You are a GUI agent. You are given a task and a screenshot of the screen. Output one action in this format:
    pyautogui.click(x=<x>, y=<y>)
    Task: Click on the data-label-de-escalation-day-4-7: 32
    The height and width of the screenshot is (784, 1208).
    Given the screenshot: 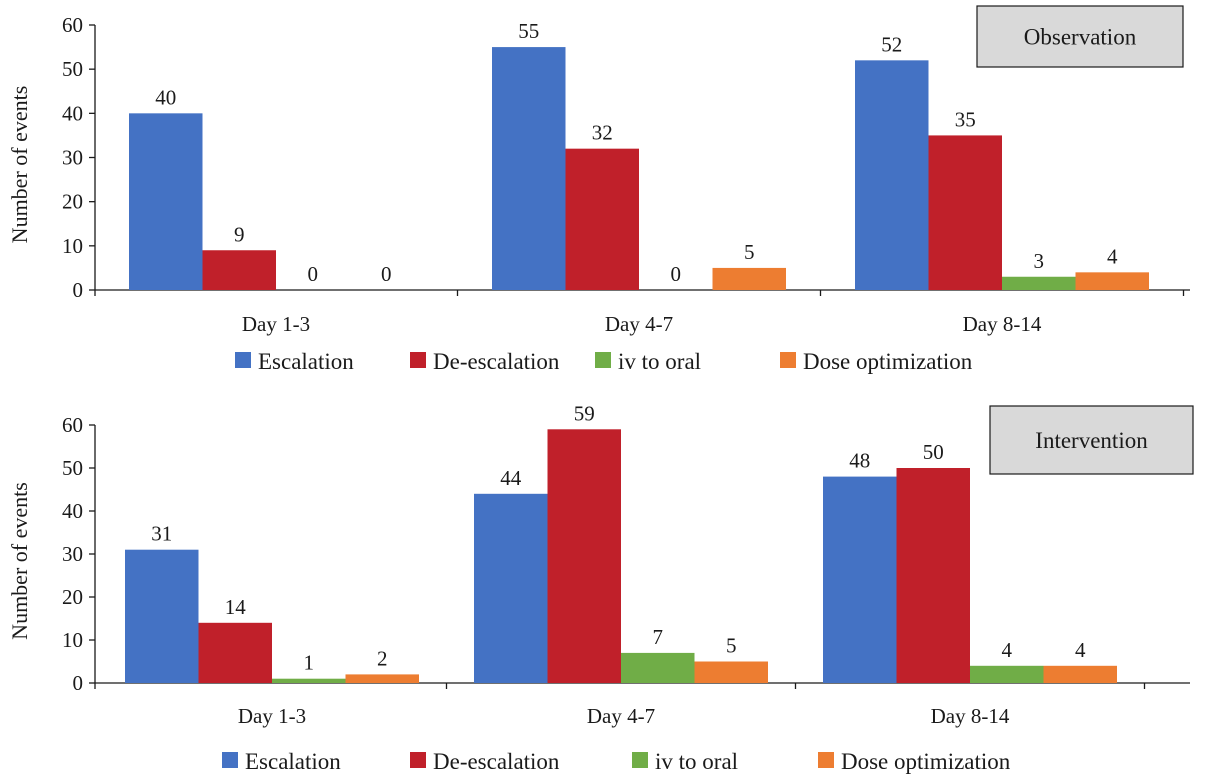 What is the action you would take?
    pyautogui.click(x=602, y=133)
    